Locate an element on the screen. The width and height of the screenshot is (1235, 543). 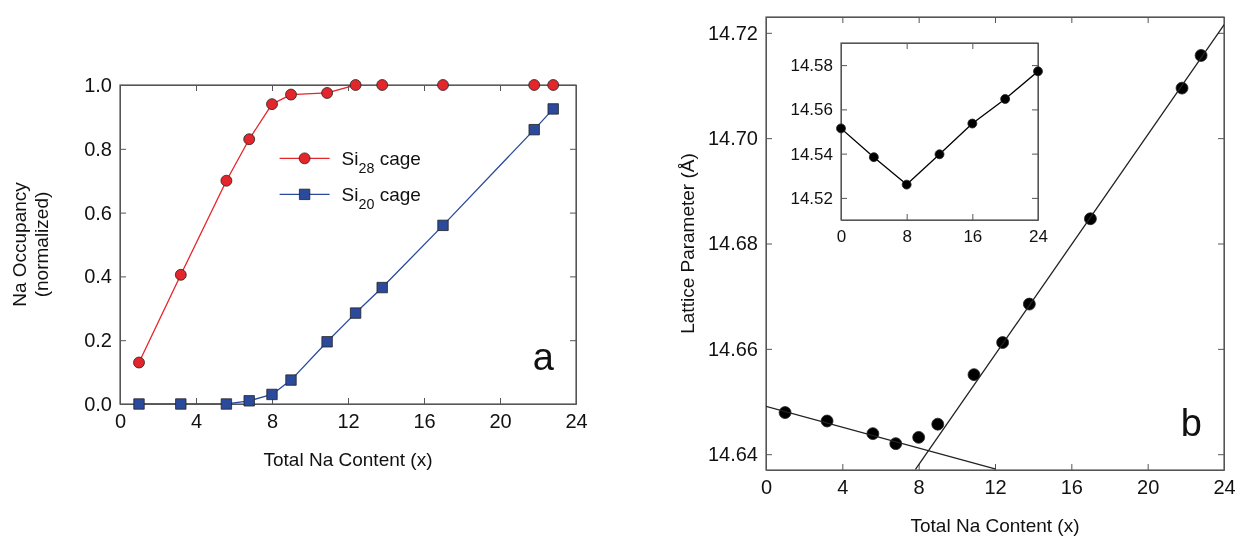
annotation: a is located at coordinates (543, 357).